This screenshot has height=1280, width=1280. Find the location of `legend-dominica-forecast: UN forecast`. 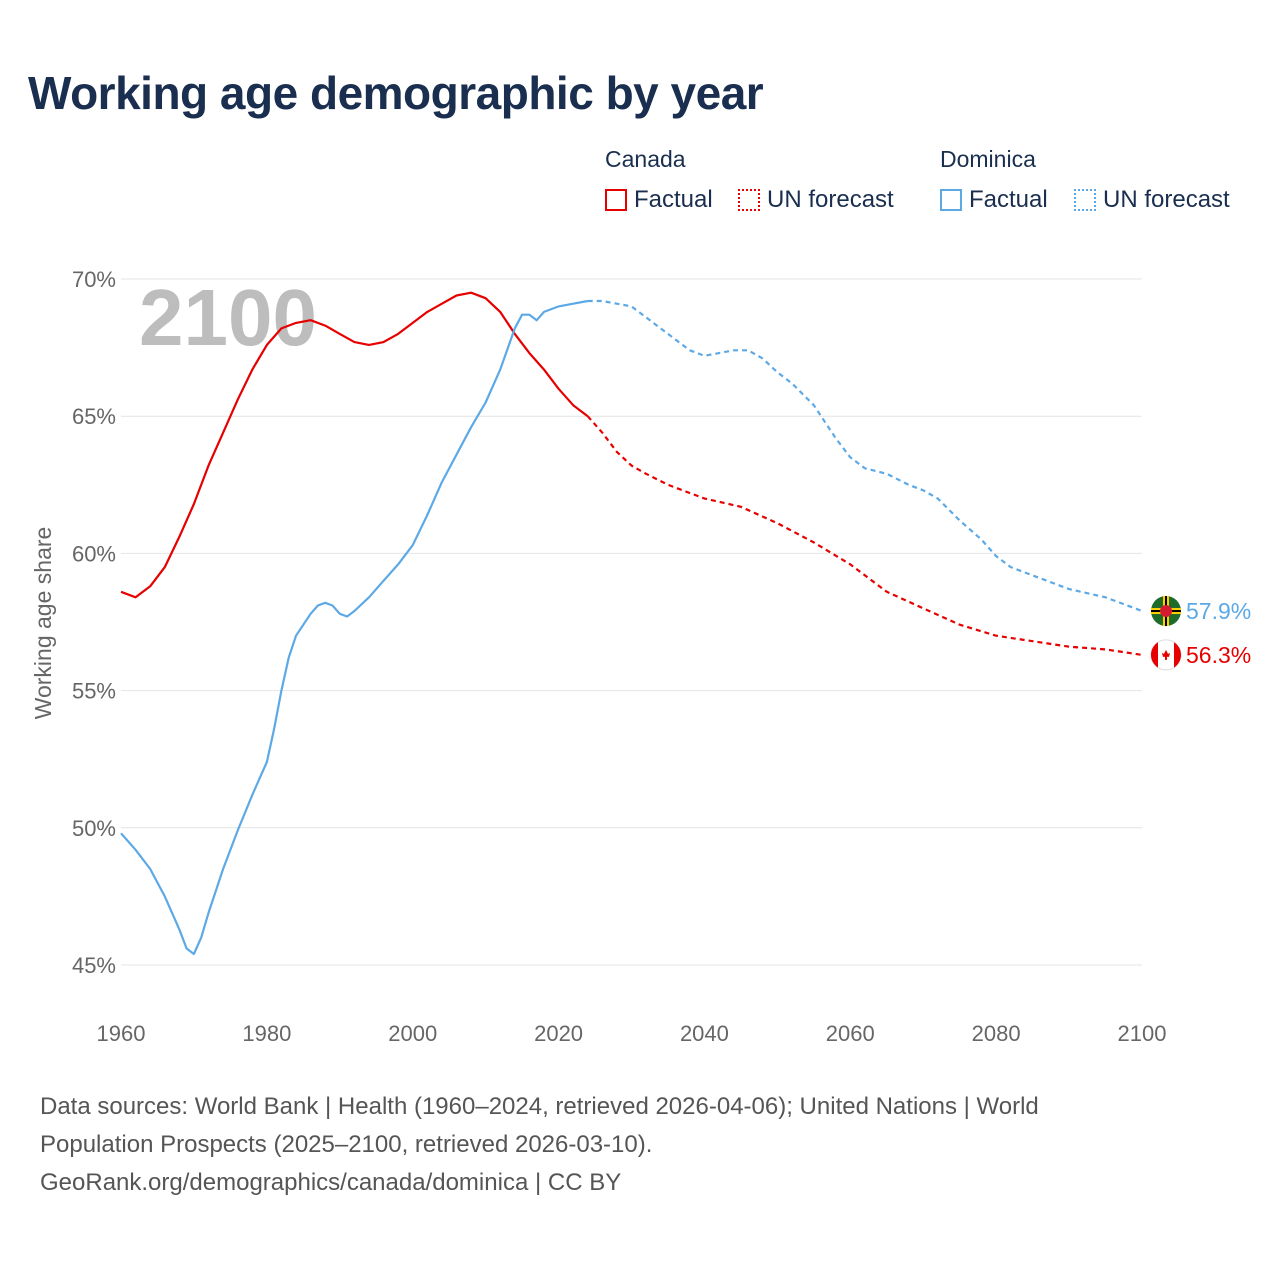

legend-dominica-forecast: UN forecast is located at coordinates (1152, 200).